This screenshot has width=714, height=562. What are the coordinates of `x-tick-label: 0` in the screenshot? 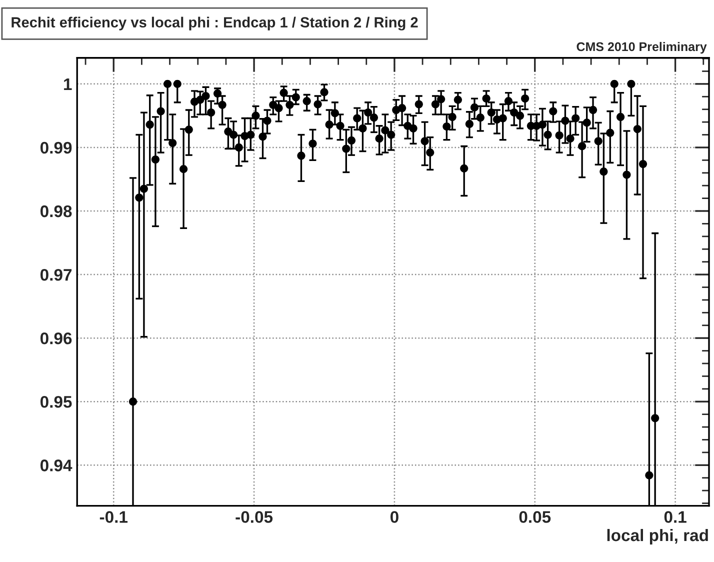 It's located at (394, 517).